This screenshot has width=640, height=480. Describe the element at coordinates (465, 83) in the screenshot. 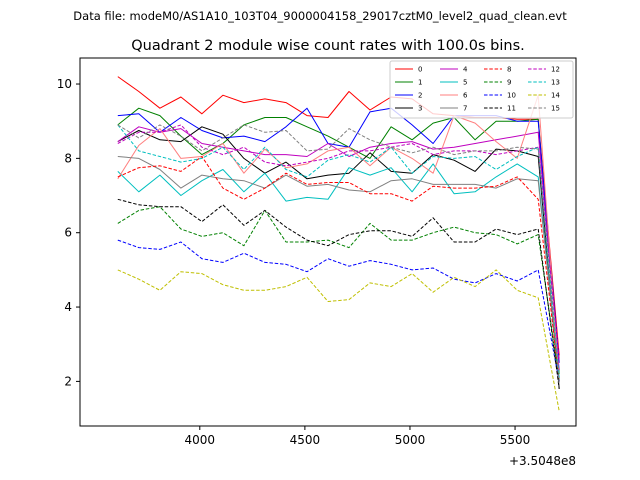

I see `legend-label-5: 5` at that location.